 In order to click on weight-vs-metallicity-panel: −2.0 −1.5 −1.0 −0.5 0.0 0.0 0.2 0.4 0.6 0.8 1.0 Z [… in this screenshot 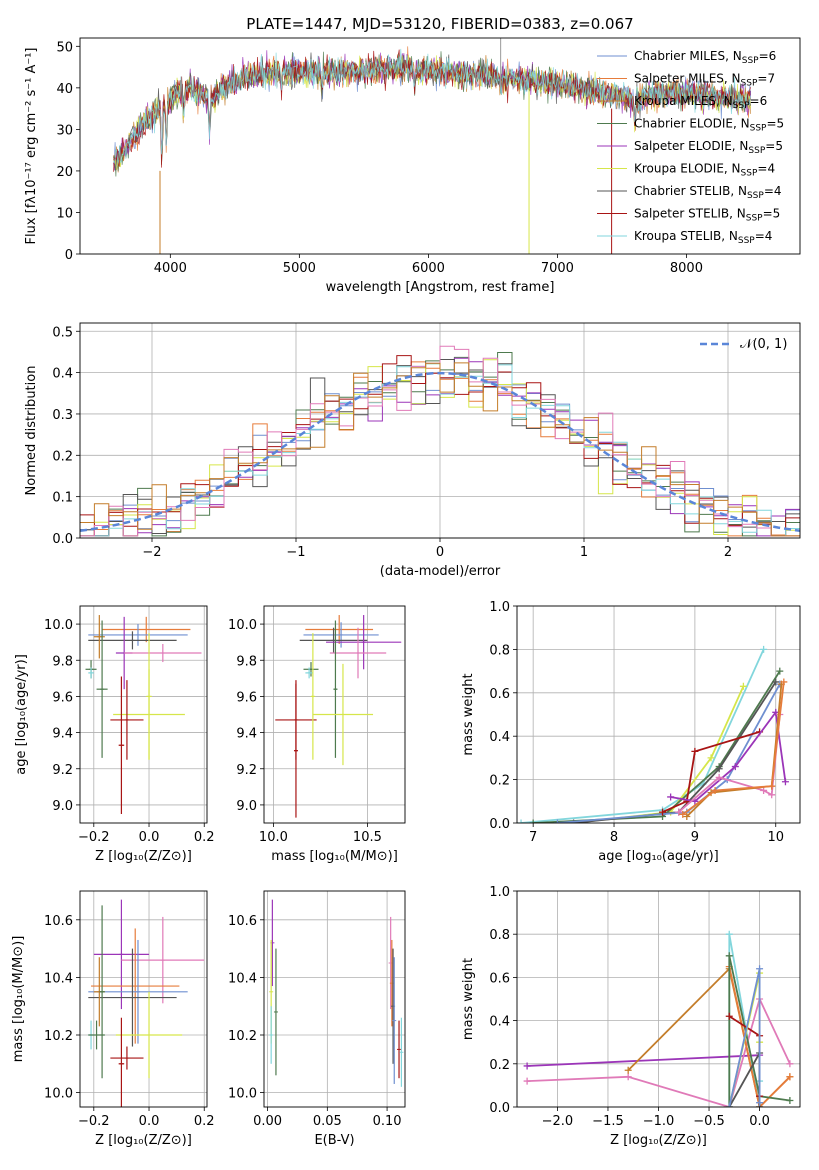, I will do `click(631, 1016)`.